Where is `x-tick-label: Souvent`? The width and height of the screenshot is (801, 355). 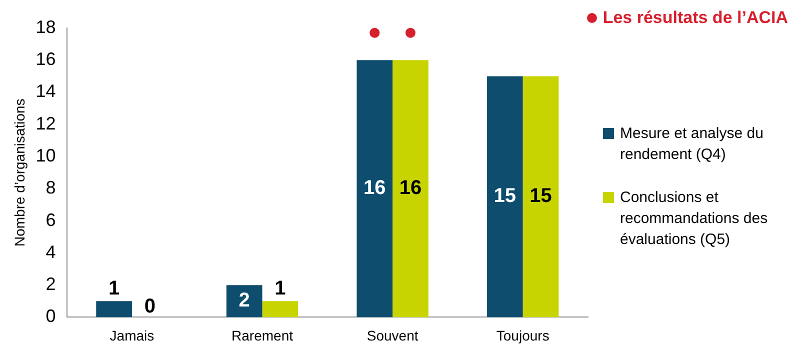
x-tick-label: Souvent is located at coordinates (392, 335).